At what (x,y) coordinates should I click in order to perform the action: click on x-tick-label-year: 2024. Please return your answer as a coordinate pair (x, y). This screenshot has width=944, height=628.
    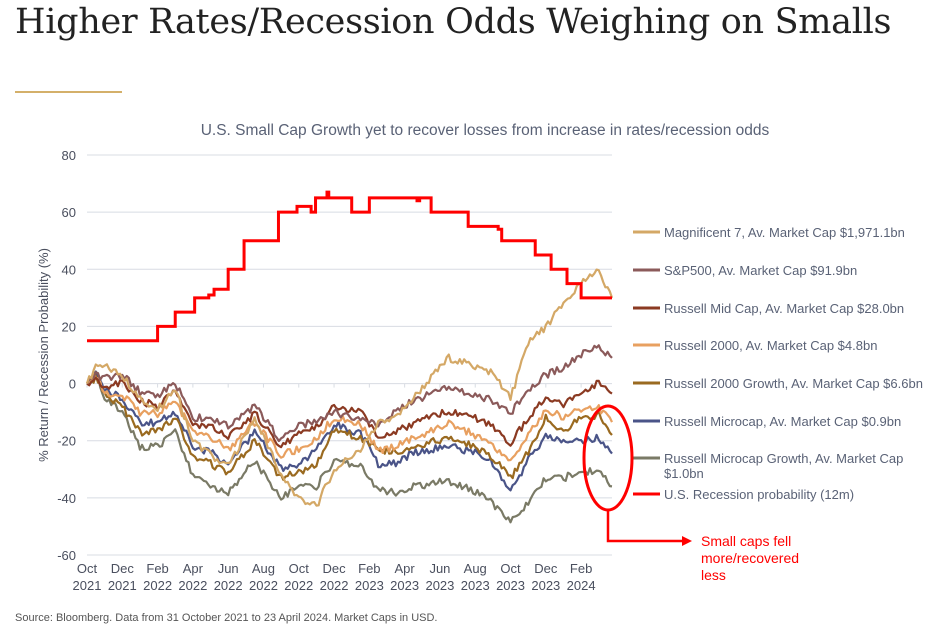
    Looking at the image, I should click on (581, 585).